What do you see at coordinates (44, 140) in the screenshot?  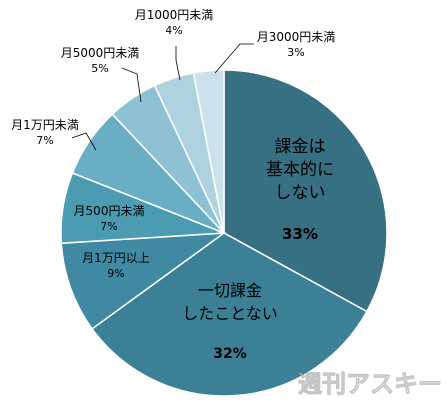 I see `slice-value-5: 7%` at bounding box center [44, 140].